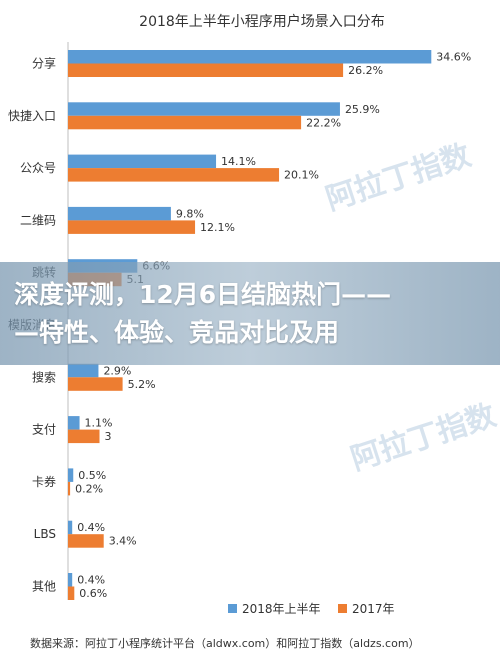 The width and height of the screenshot is (500, 660). Describe the element at coordinates (190, 213) in the screenshot. I see `data-label: 9.8%` at that location.